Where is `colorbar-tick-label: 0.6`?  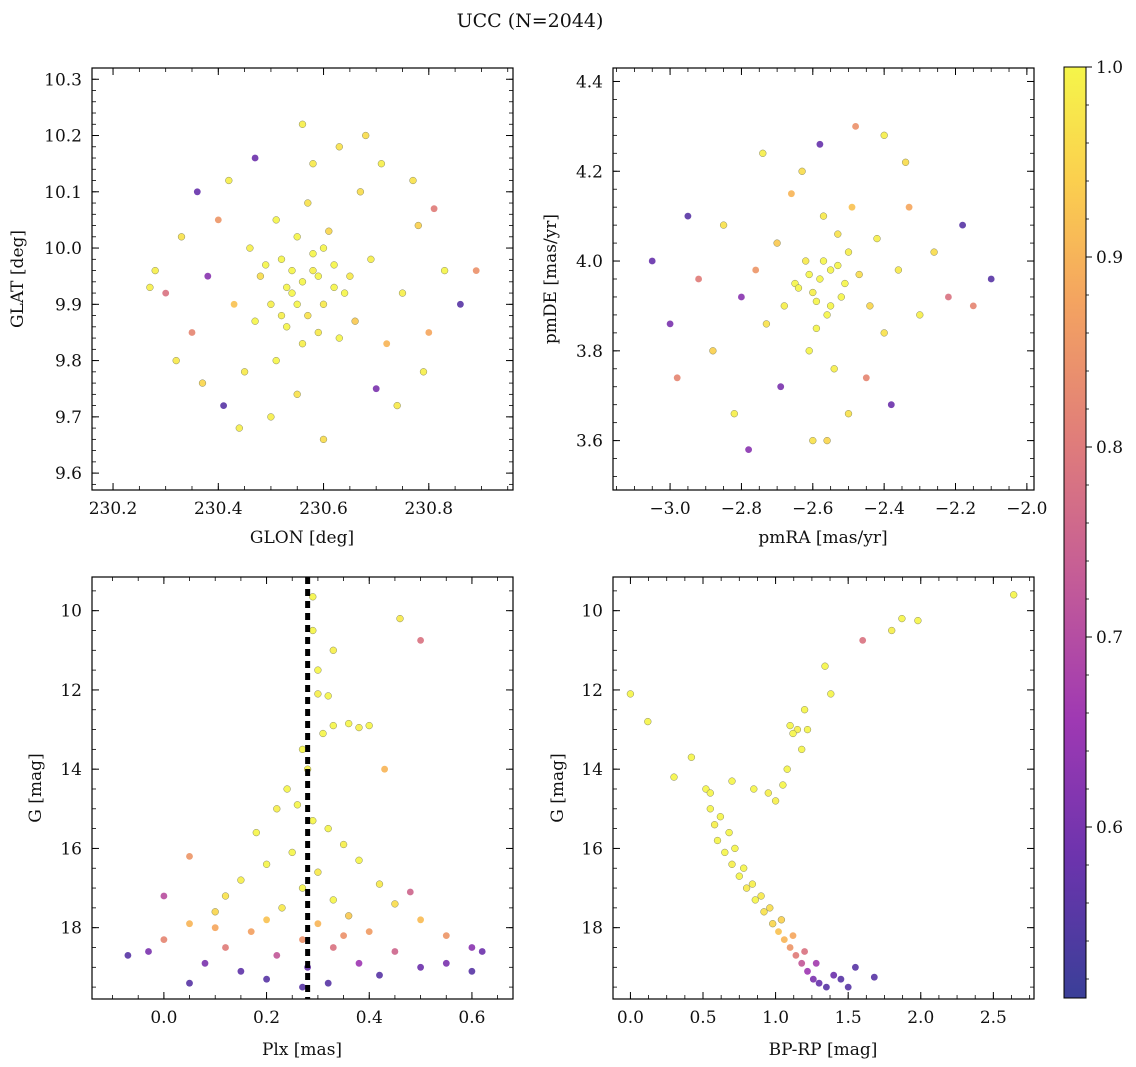 colorbar-tick-label: 0.6 is located at coordinates (1109, 828).